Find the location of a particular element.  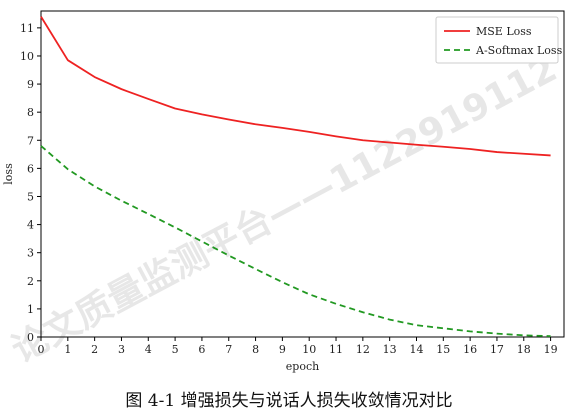

x-tick-label: 7 is located at coordinates (228, 349).